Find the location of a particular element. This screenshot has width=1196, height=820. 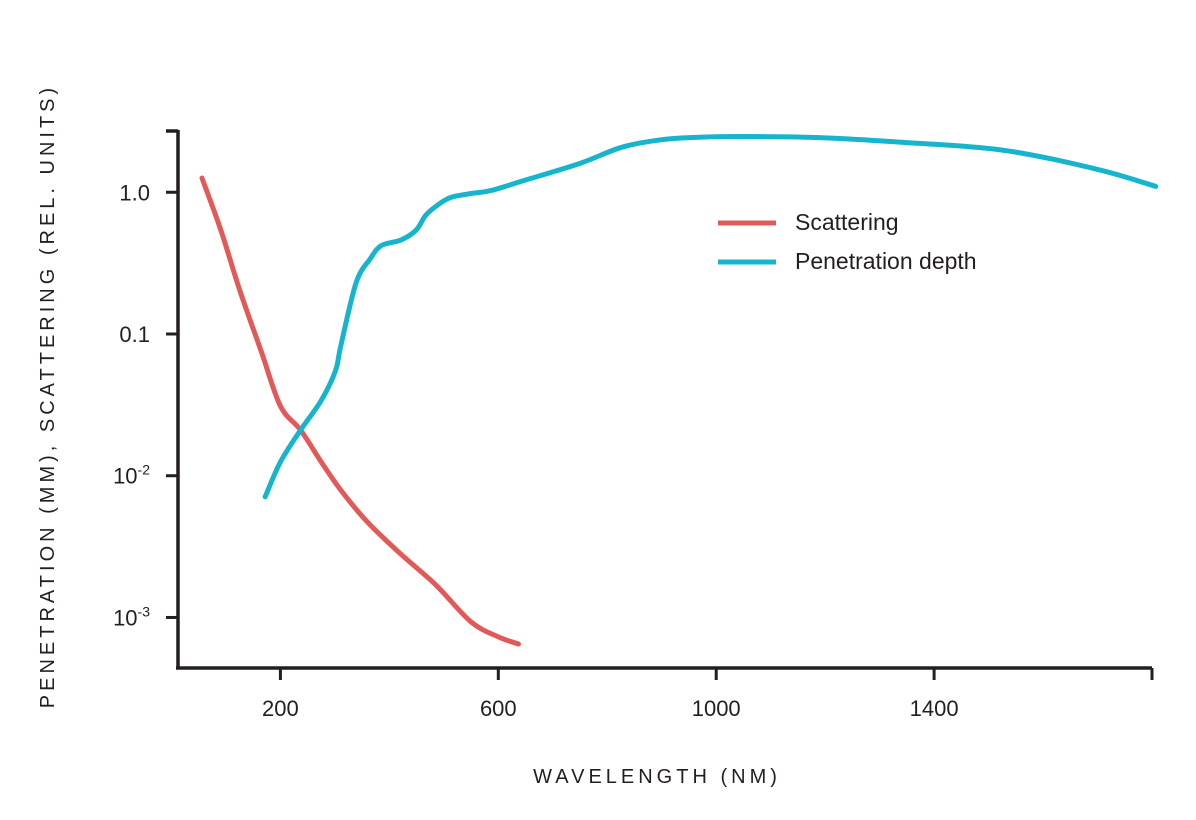

x-ticks: 200 600 1000 1400 is located at coordinates (708, 694).